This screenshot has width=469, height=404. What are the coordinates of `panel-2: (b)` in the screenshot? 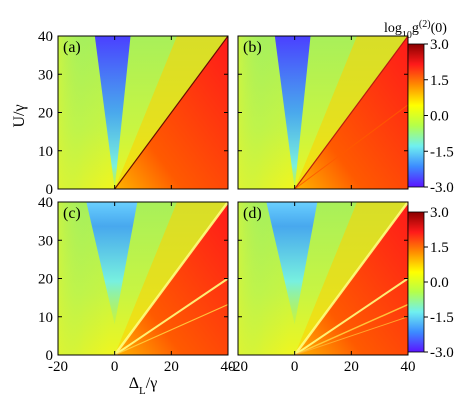 It's located at (323, 112).